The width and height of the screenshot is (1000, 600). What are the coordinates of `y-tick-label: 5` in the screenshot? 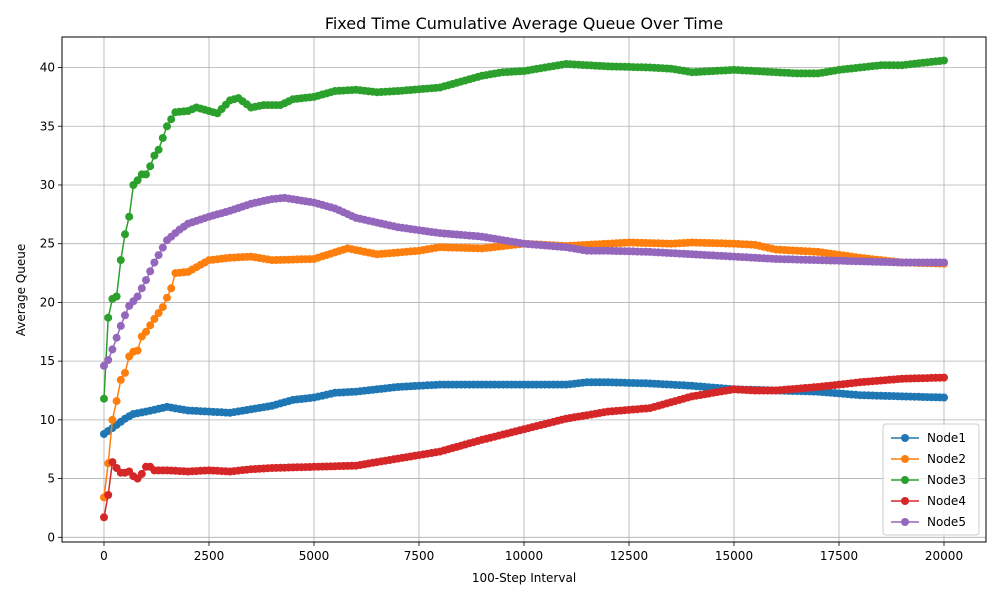 It's located at (51, 479).